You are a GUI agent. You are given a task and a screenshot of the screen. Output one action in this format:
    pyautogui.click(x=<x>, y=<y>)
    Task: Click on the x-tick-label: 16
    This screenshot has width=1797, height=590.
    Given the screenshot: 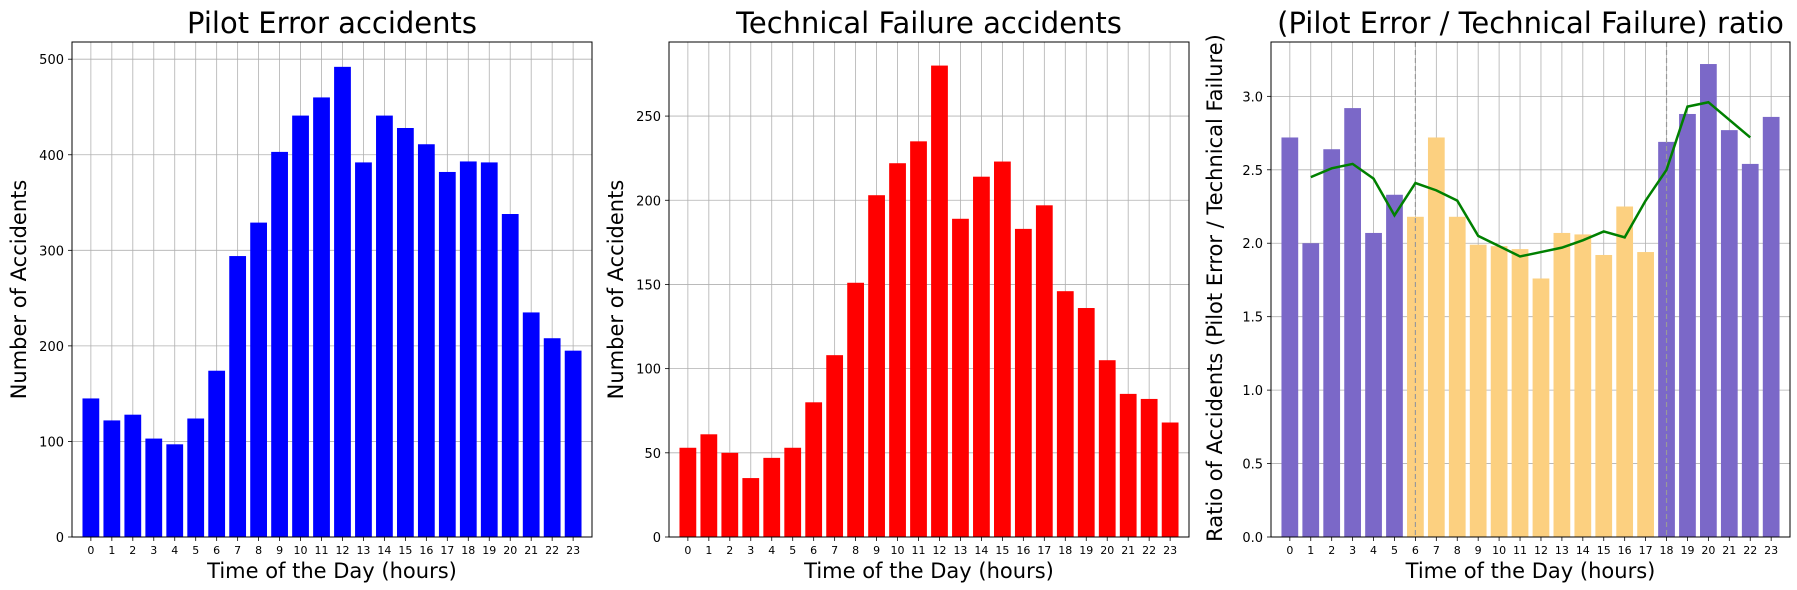 What is the action you would take?
    pyautogui.click(x=426, y=550)
    